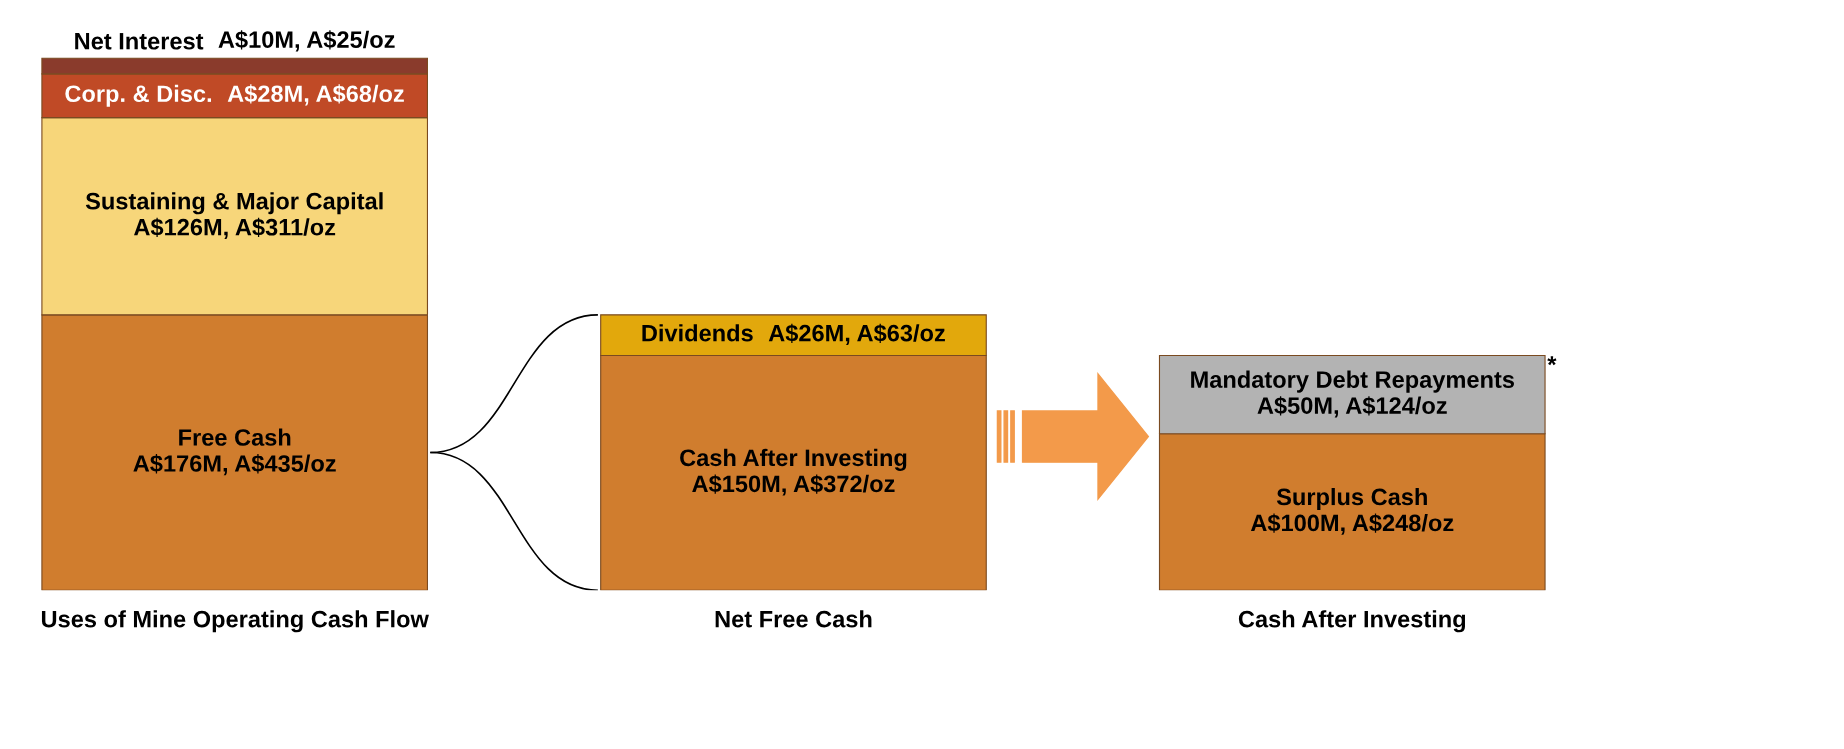 This screenshot has height=749, width=1844. I want to click on x-tick-label: Cash After Investing, so click(1352, 621).